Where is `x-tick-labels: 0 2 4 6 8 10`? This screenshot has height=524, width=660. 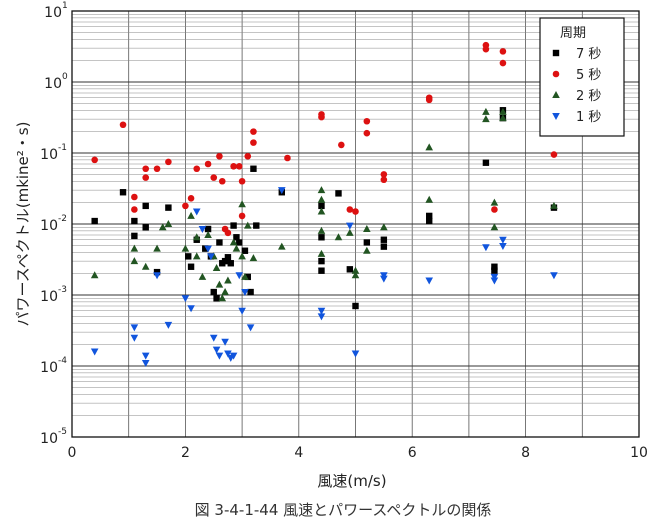
x-tick-labels: 0 2 4 6 8 10 is located at coordinates (358, 453).